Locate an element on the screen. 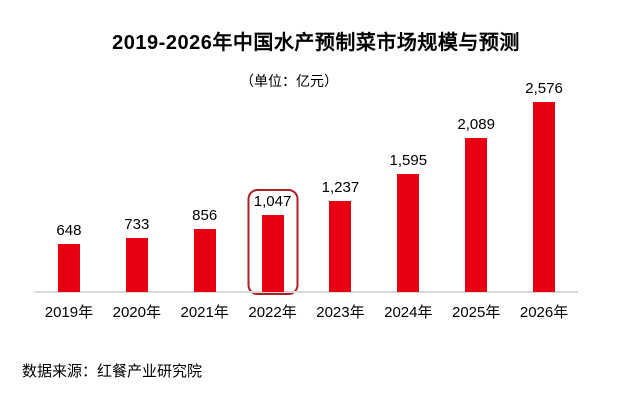 This screenshot has height=403, width=632. x-axis-label: 2023年 is located at coordinates (340, 312).